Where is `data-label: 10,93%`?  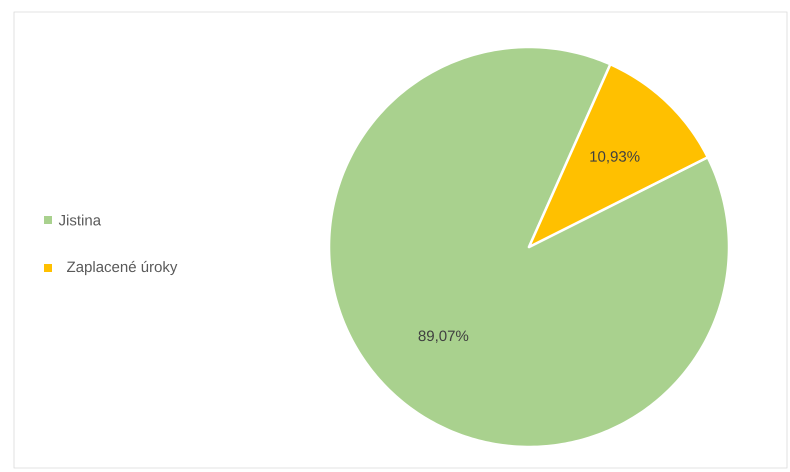
data-label: 10,93% is located at coordinates (615, 157).